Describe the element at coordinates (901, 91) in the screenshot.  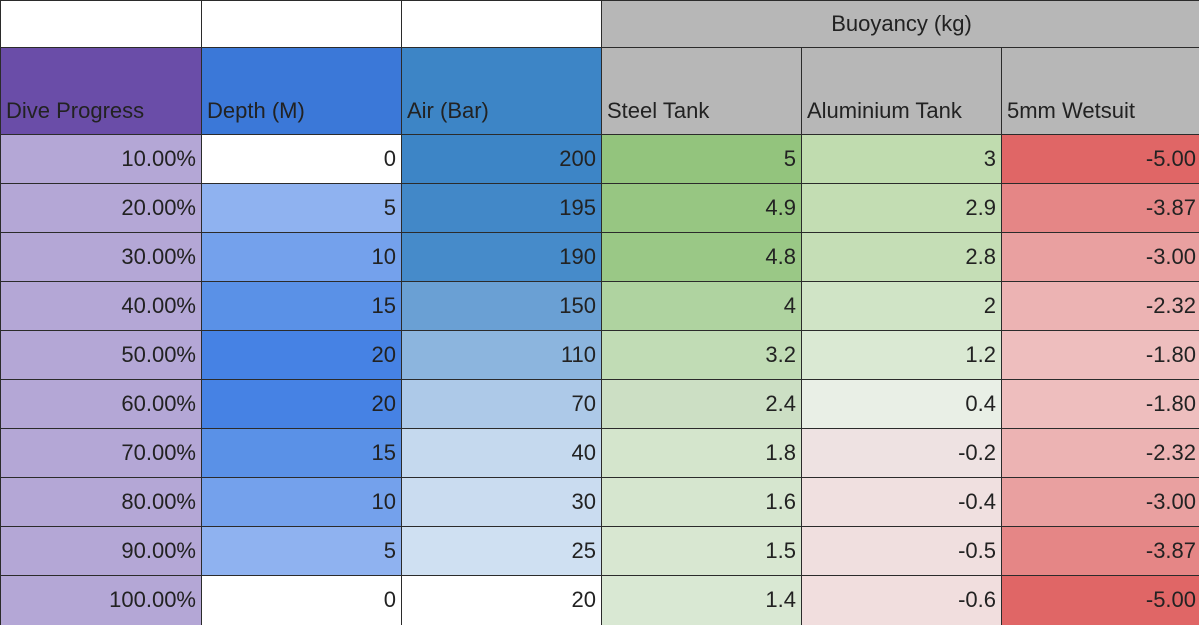
I see `column-header-aluminium-tank: Aluminium Tank` at that location.